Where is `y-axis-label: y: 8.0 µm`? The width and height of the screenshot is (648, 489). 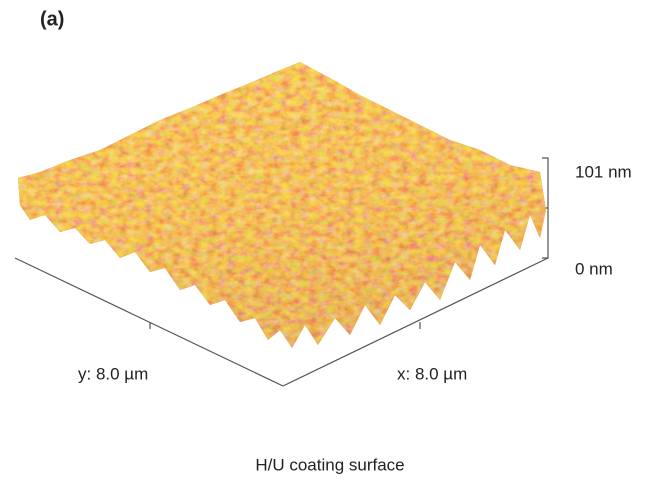
y-axis-label: y: 8.0 µm is located at coordinates (113, 373).